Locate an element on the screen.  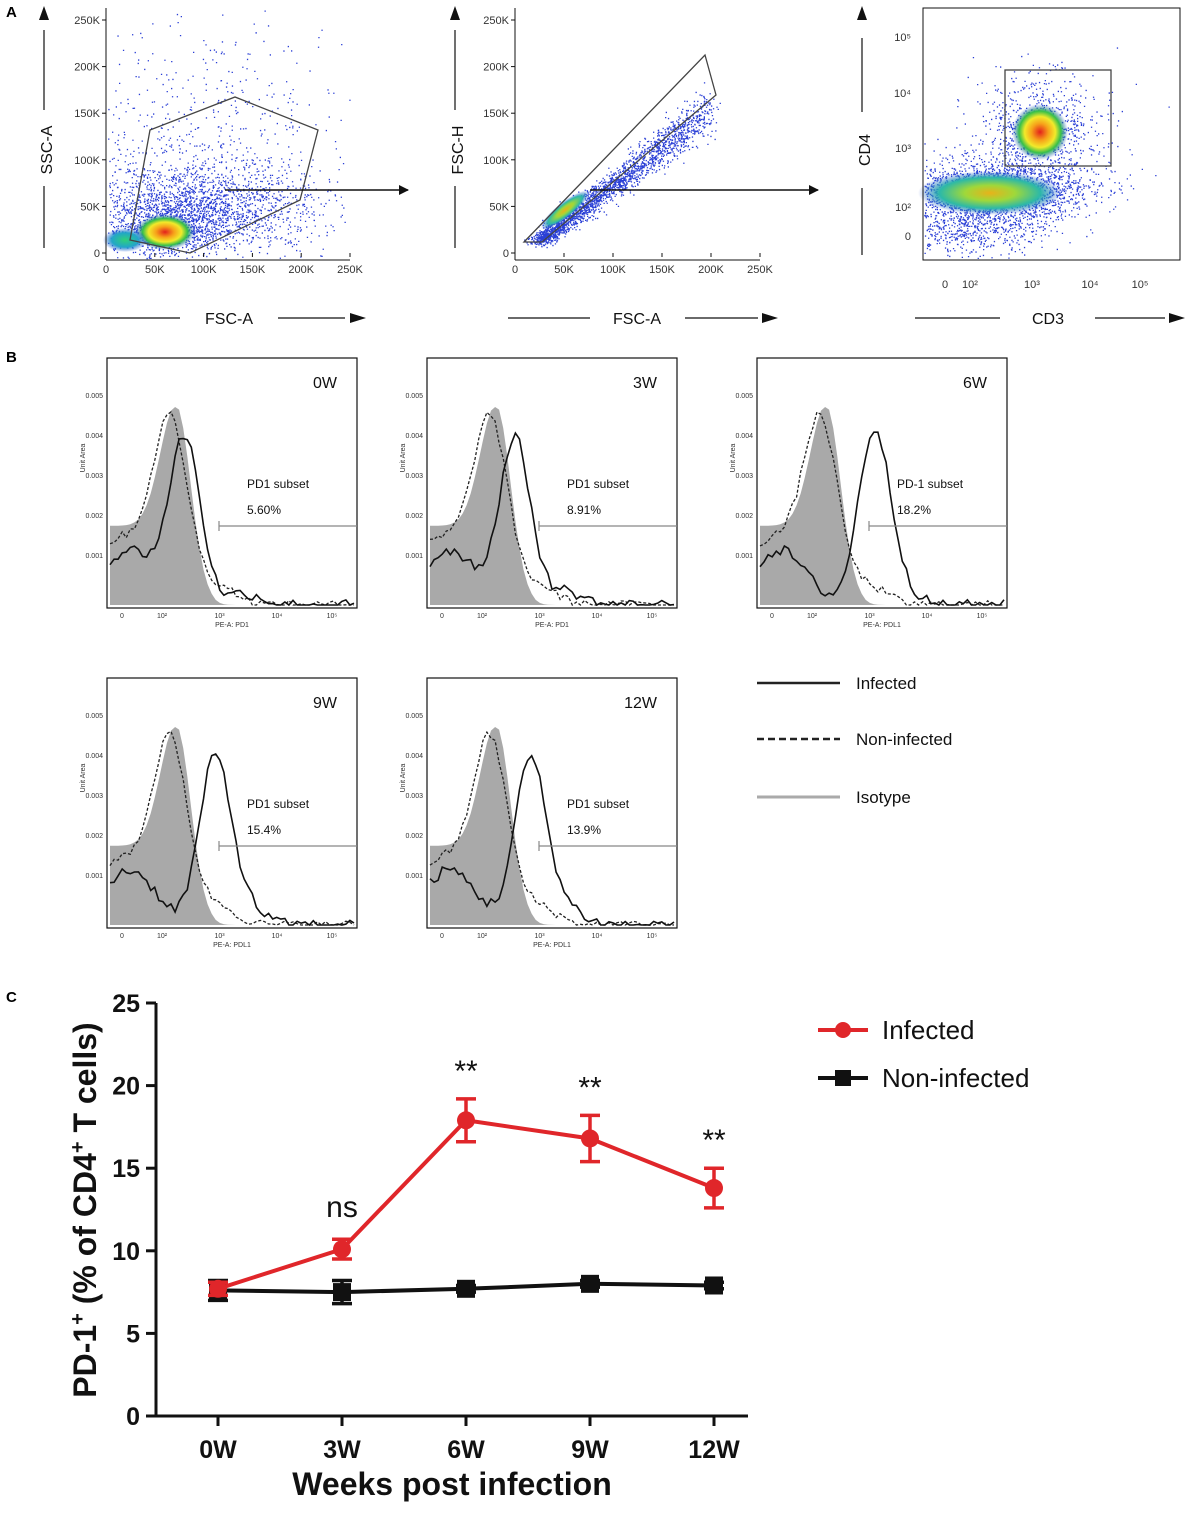
c-series-line is located at coordinates (466, 1204).